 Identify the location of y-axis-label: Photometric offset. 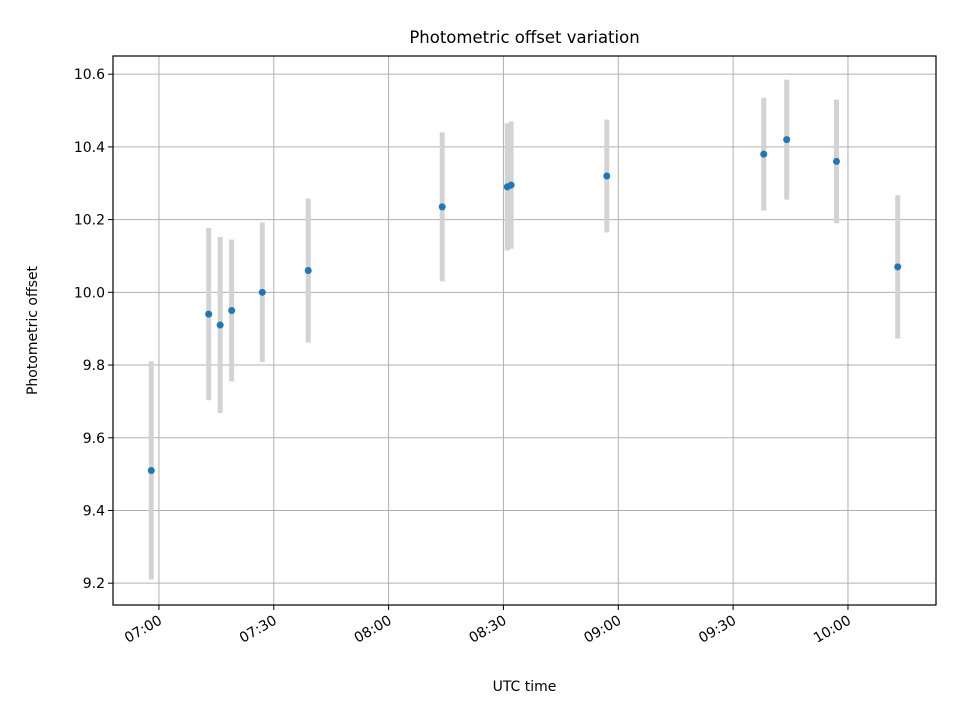
(33, 330).